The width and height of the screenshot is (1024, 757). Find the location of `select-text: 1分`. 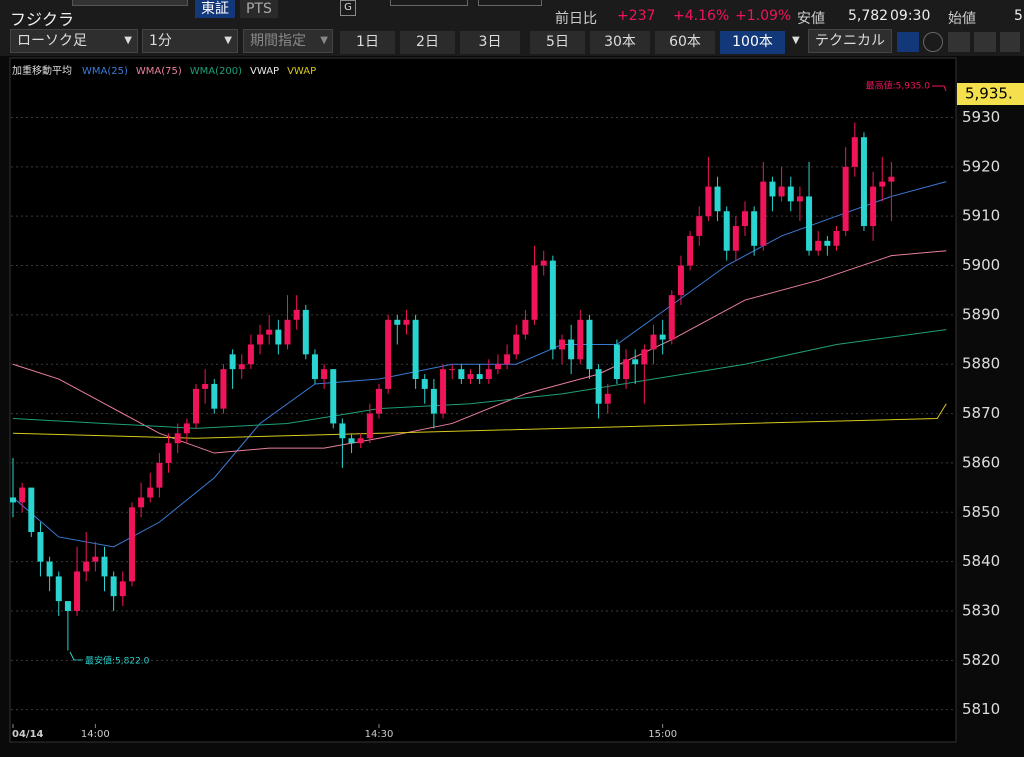

select-text: 1分 is located at coordinates (160, 41).